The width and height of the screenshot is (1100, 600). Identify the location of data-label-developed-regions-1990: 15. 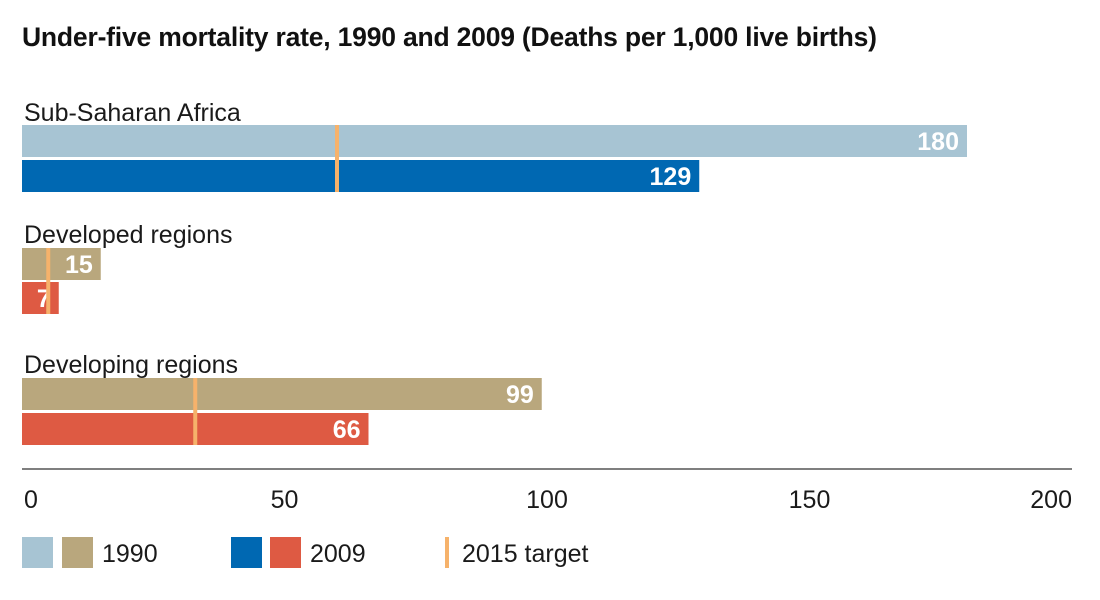
(79, 265).